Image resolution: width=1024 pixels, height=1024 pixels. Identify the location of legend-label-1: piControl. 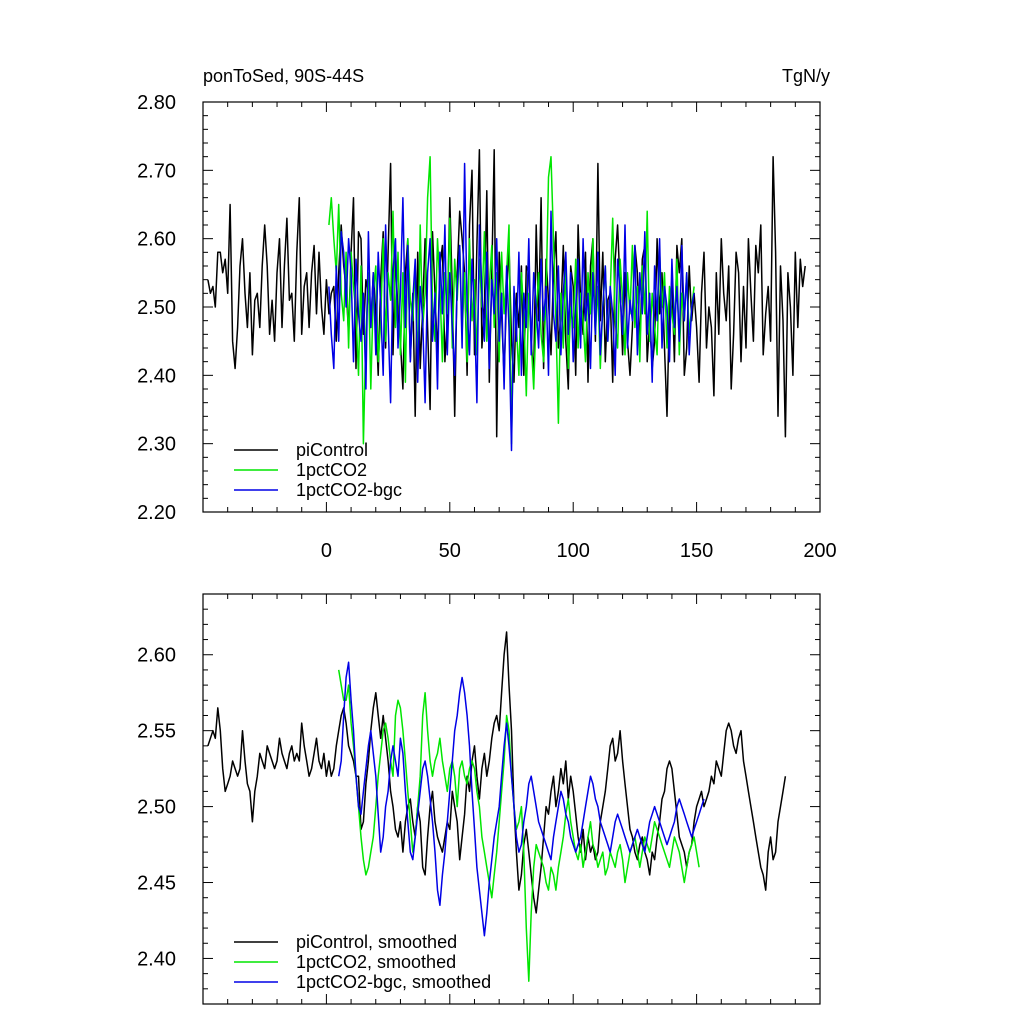
(332, 450).